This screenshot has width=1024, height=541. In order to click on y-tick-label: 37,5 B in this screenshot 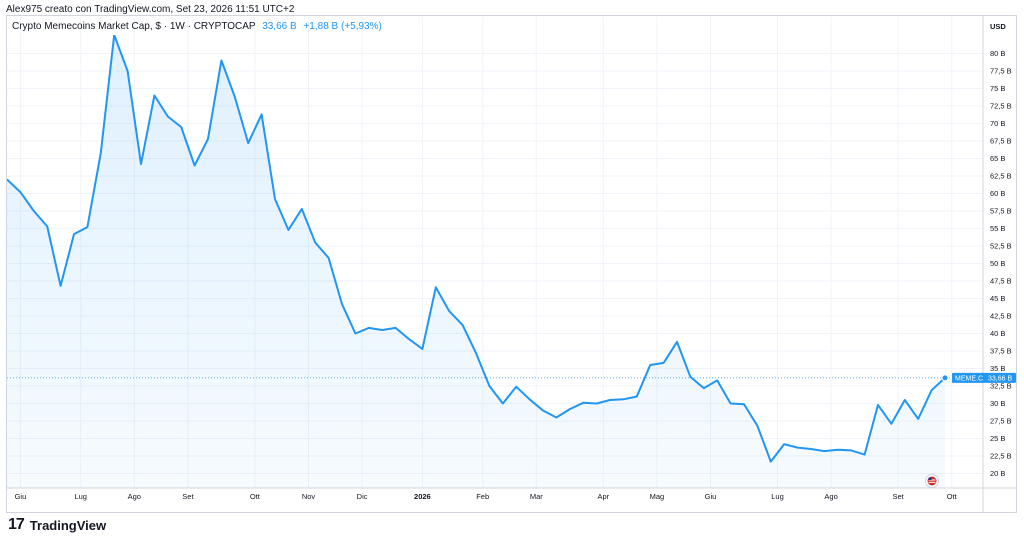, I will do `click(1001, 351)`.